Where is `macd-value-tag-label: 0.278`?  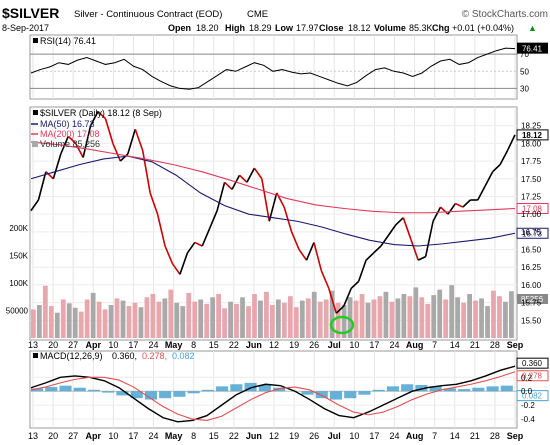 macd-value-tag-label: 0.278 is located at coordinates (532, 376).